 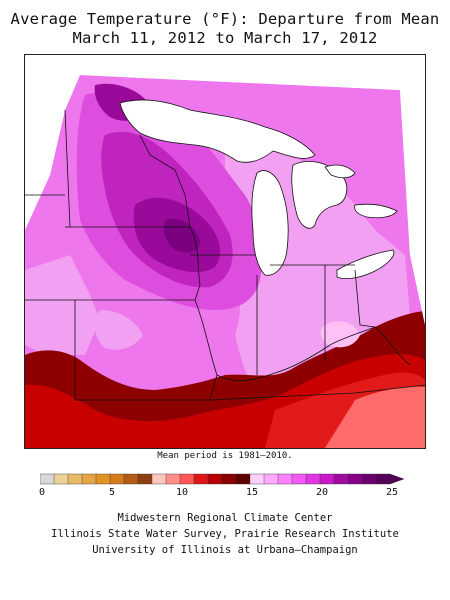 What do you see at coordinates (375, 417) in the screenshot?
I see `region-southeast-salmon` at bounding box center [375, 417].